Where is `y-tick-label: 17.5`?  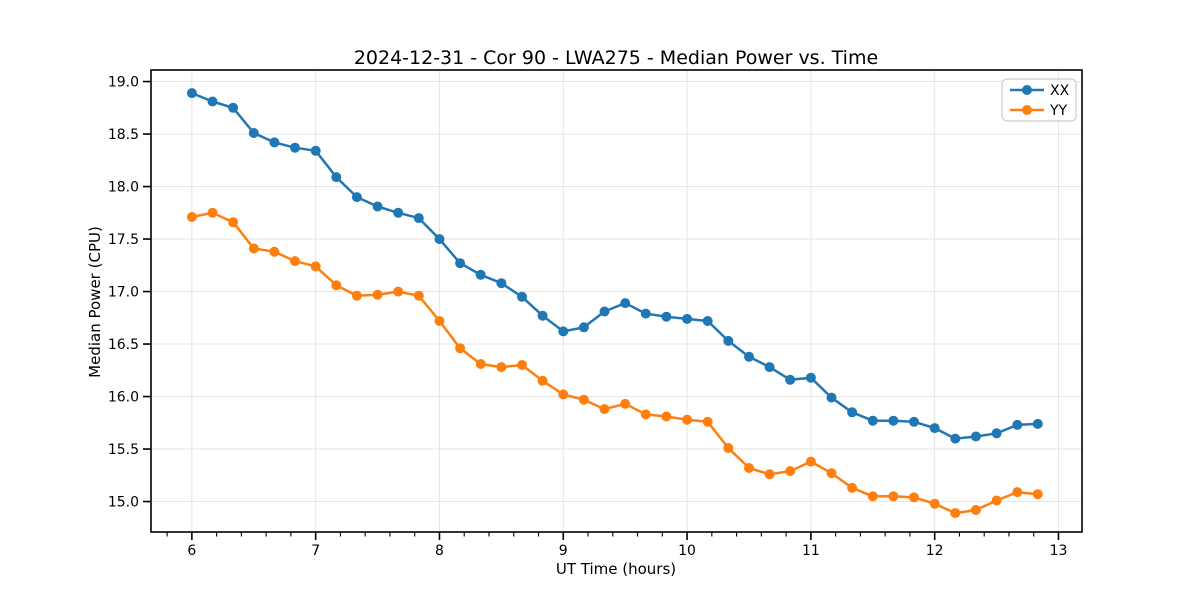 y-tick-label: 17.5 is located at coordinates (123, 240).